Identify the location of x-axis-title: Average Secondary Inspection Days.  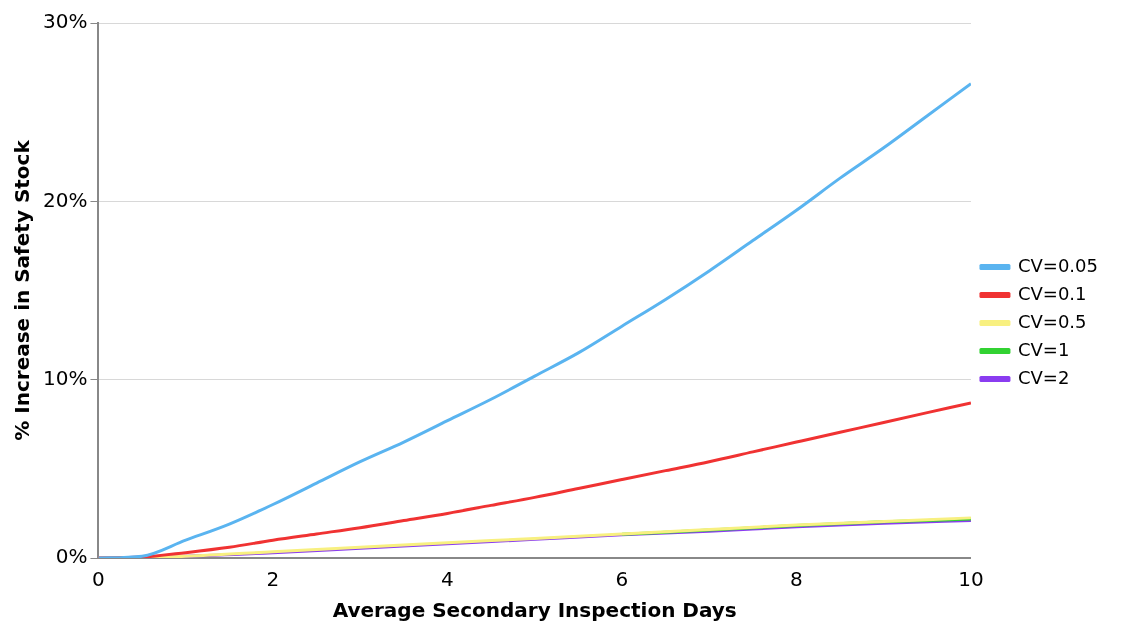
(534, 610).